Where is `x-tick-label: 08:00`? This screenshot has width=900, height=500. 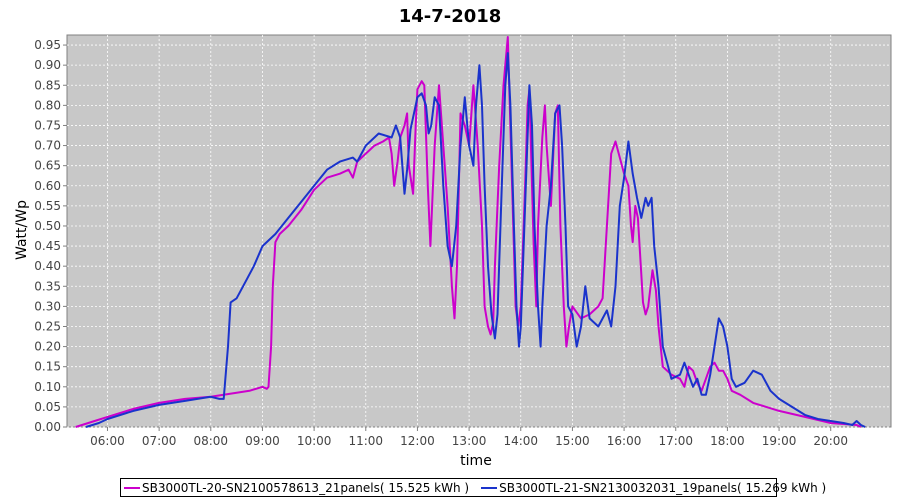 x-tick-label: 08:00 is located at coordinates (210, 441).